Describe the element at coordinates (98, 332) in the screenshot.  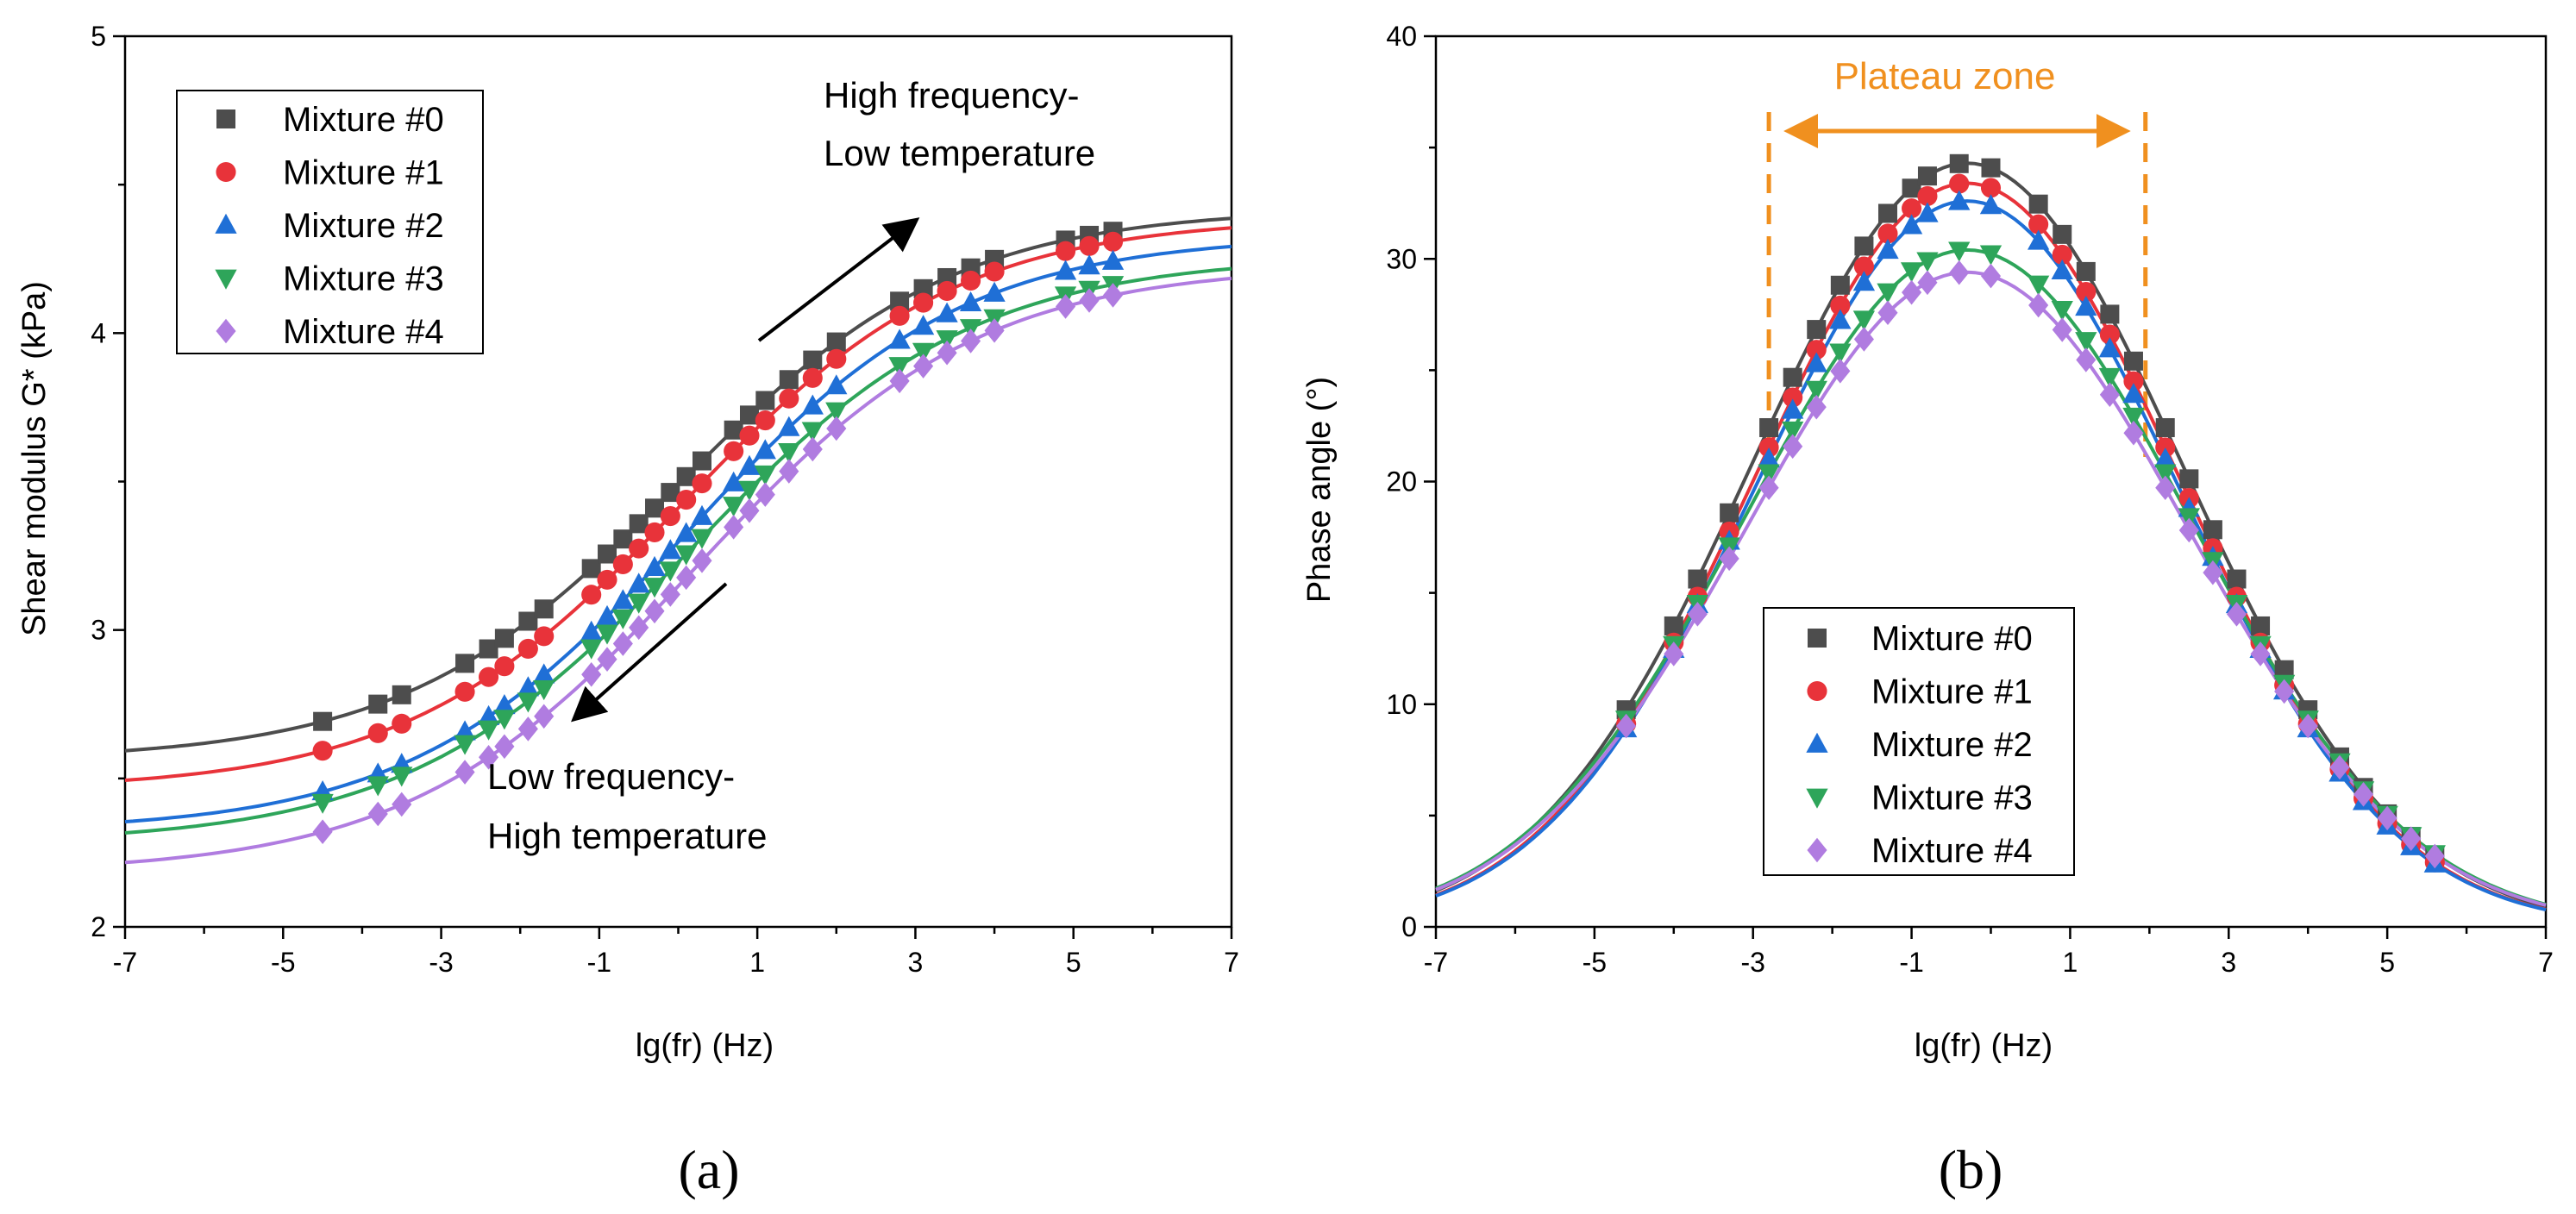
I see `panel-a-y-tick-label: 4` at that location.